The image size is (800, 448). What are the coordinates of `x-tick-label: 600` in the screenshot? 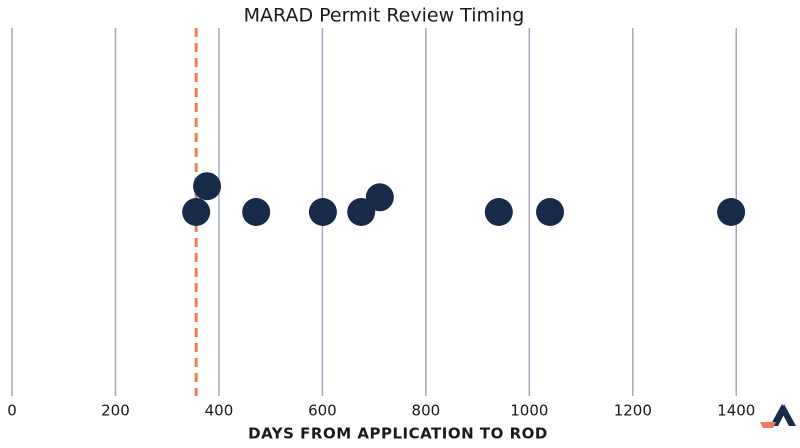 It's located at (322, 411).